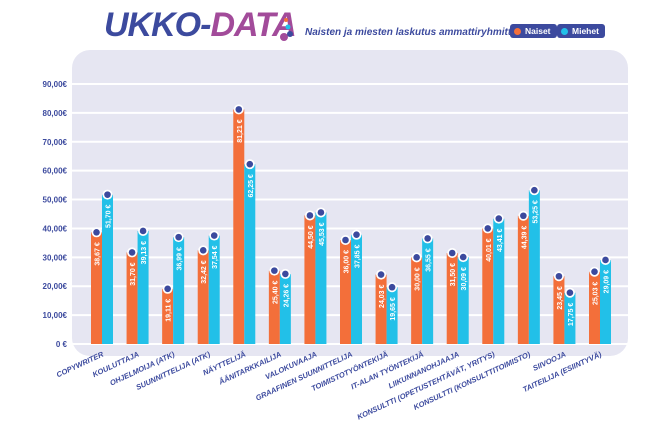  I want to click on data-label: 25,03 €, so click(596, 293).